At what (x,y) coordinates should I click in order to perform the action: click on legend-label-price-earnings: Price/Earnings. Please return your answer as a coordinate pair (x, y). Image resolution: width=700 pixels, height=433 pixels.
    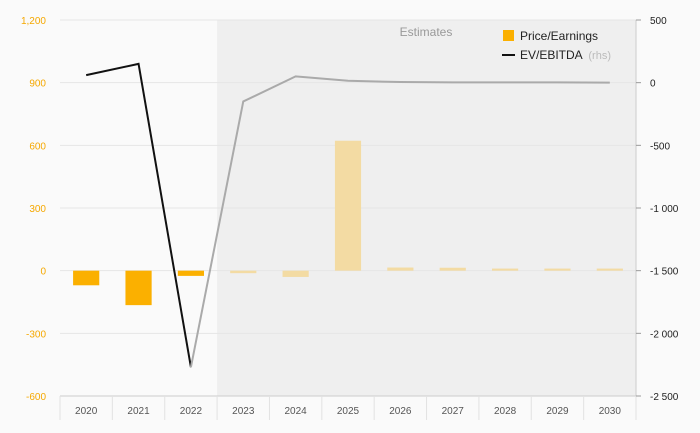
    Looking at the image, I should click on (559, 36).